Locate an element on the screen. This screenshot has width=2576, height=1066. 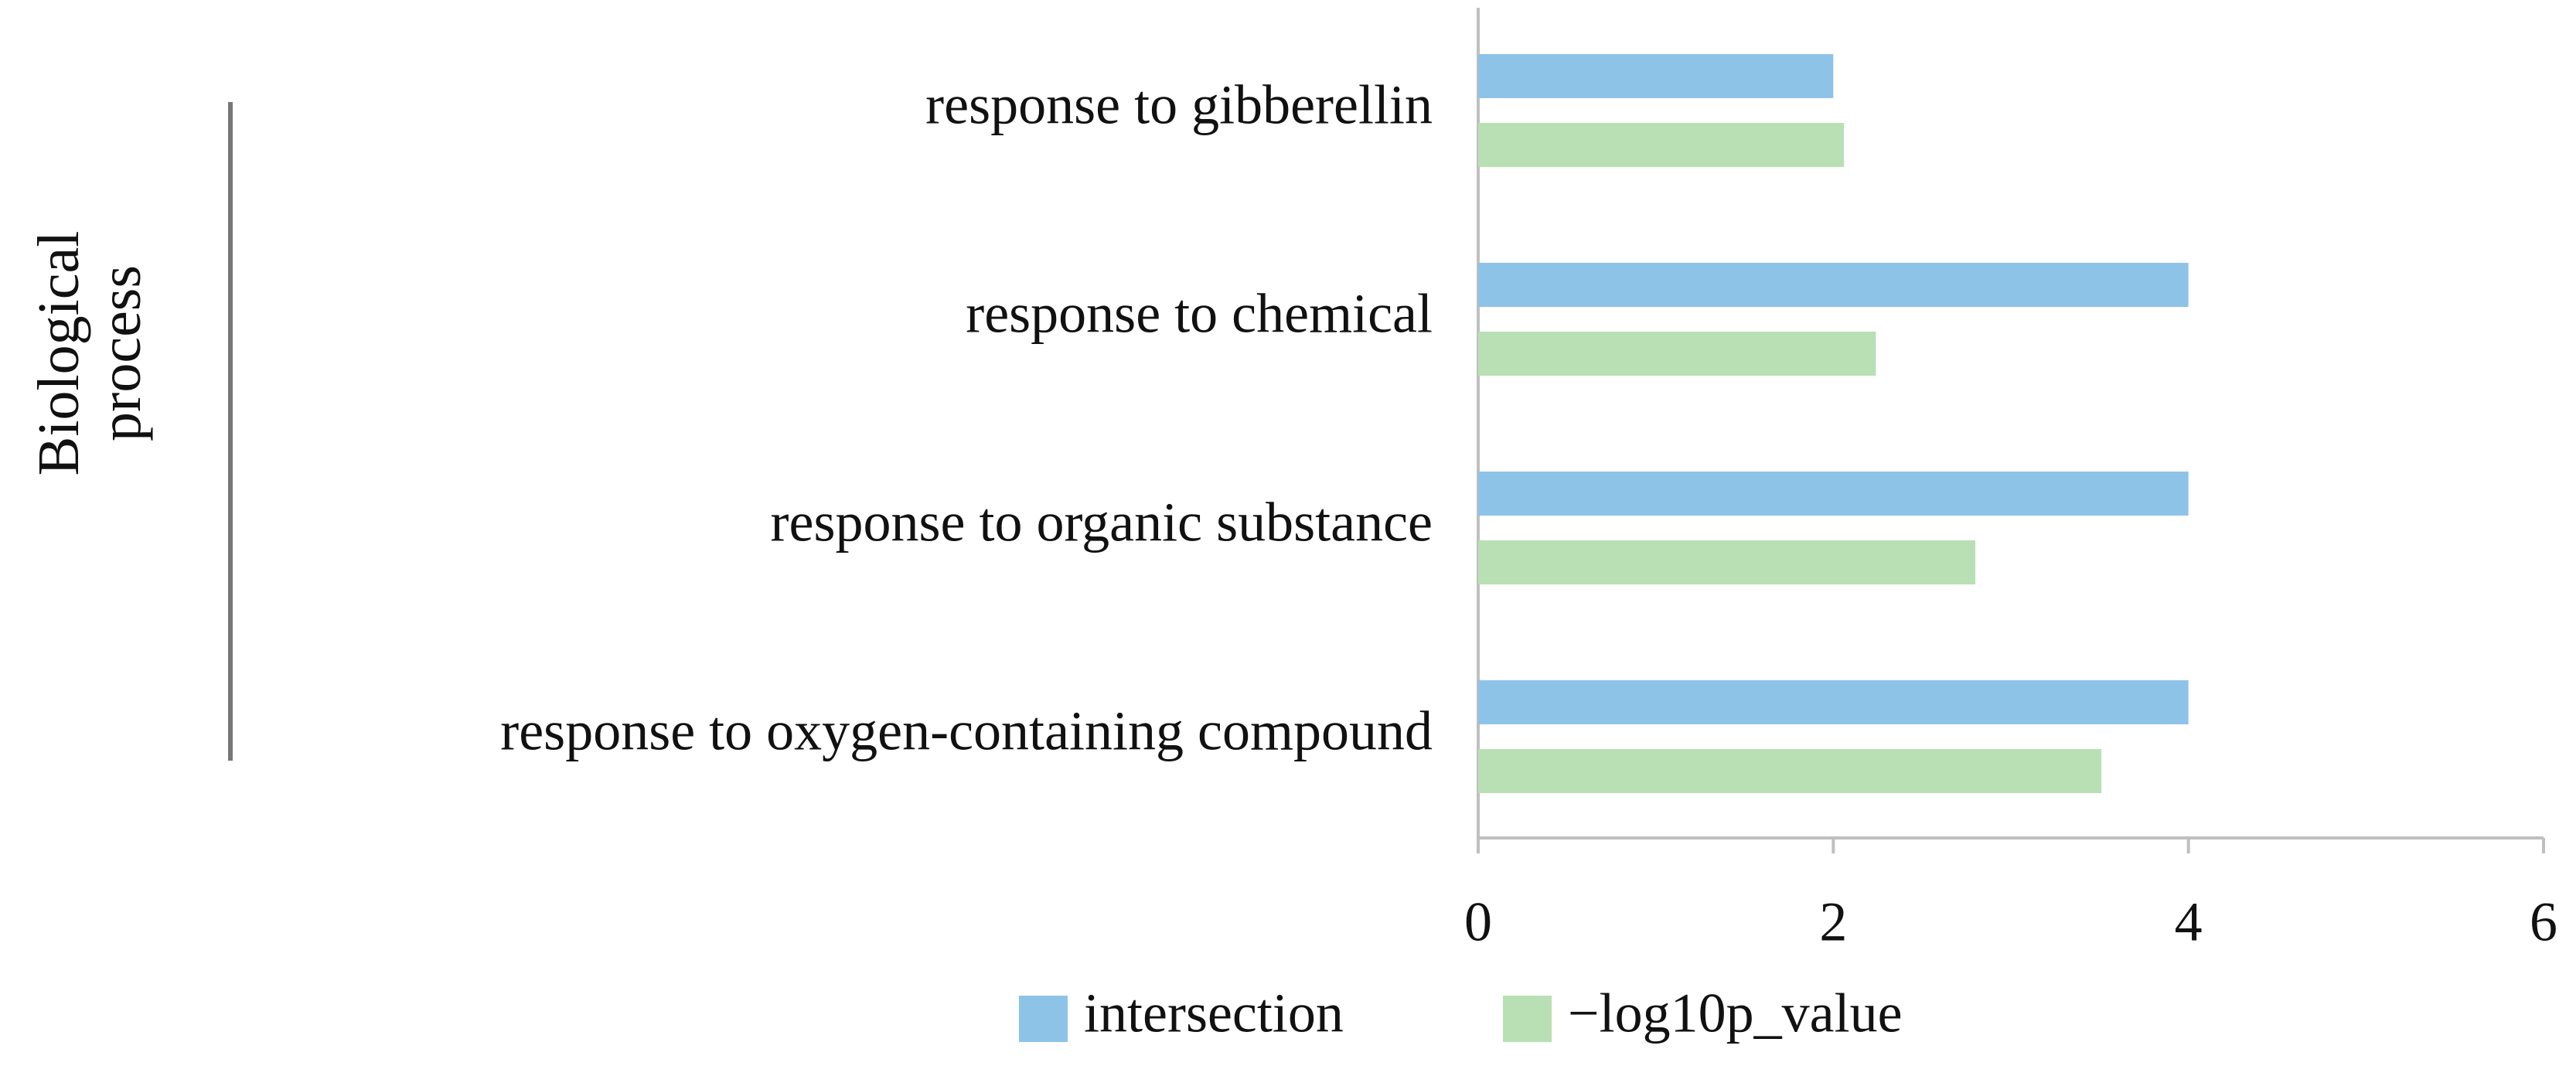
category-label: response to gibberellin is located at coordinates (1179, 105).